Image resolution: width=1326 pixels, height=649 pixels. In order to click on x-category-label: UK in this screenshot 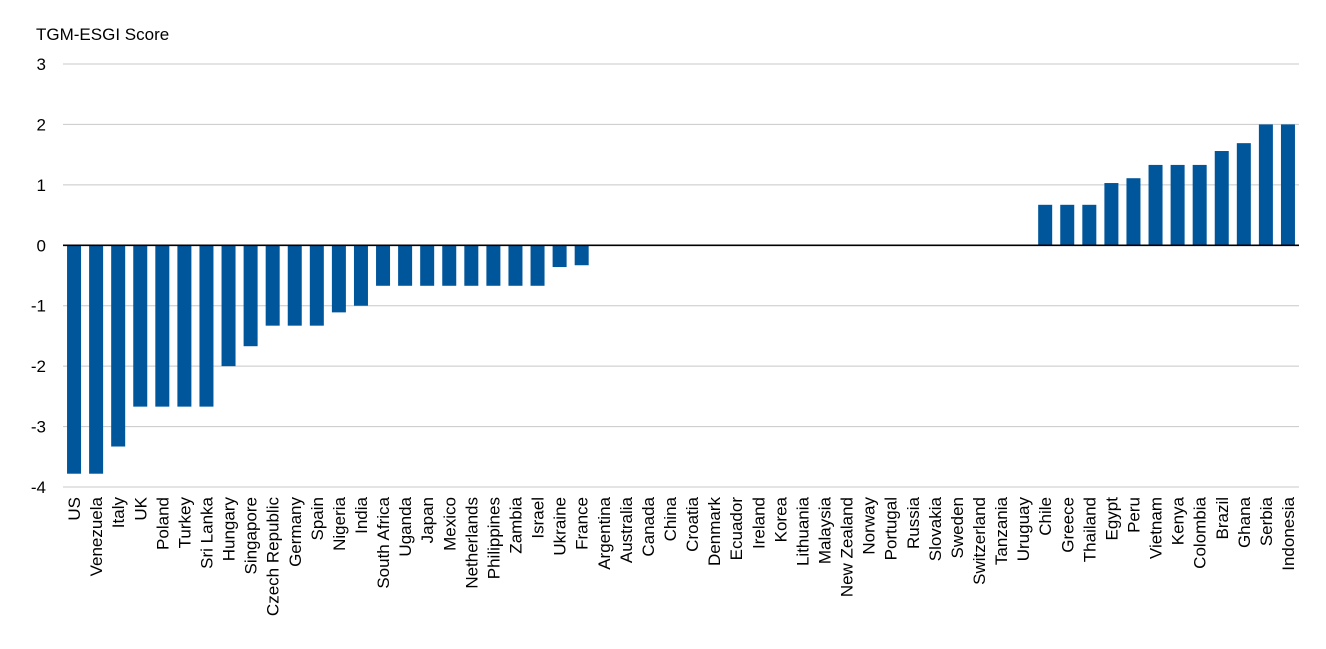, I will do `click(140, 508)`.